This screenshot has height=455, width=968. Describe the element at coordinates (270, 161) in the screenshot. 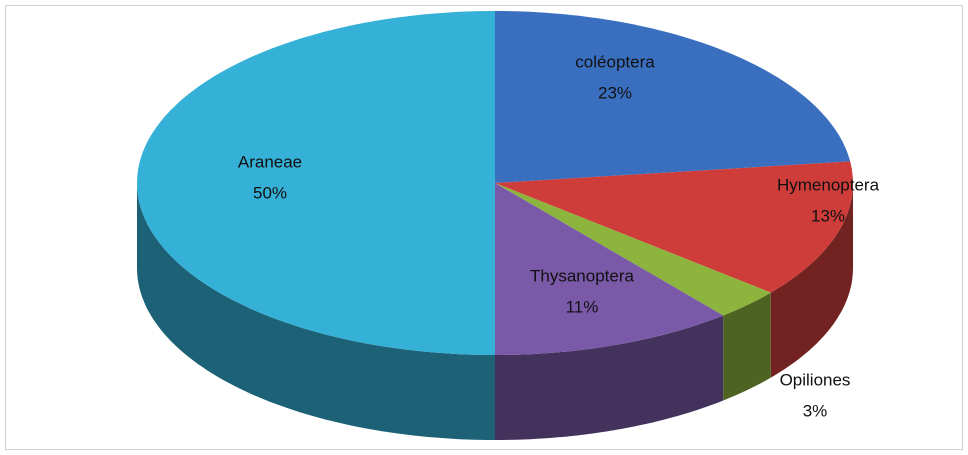

I see `slice-label: Araneae` at that location.